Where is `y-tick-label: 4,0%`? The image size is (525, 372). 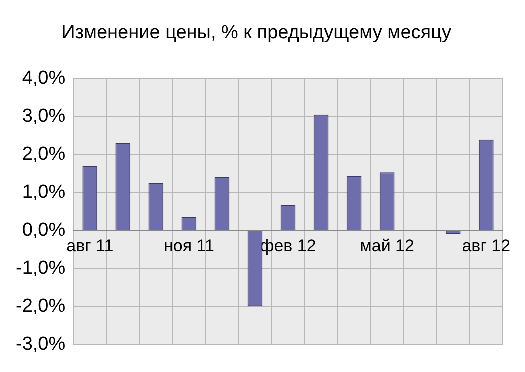 y-tick-label: 4,0% is located at coordinates (44, 79).